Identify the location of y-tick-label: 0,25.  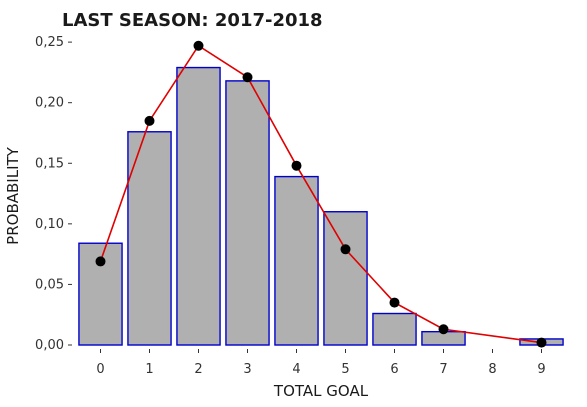
(49, 42).